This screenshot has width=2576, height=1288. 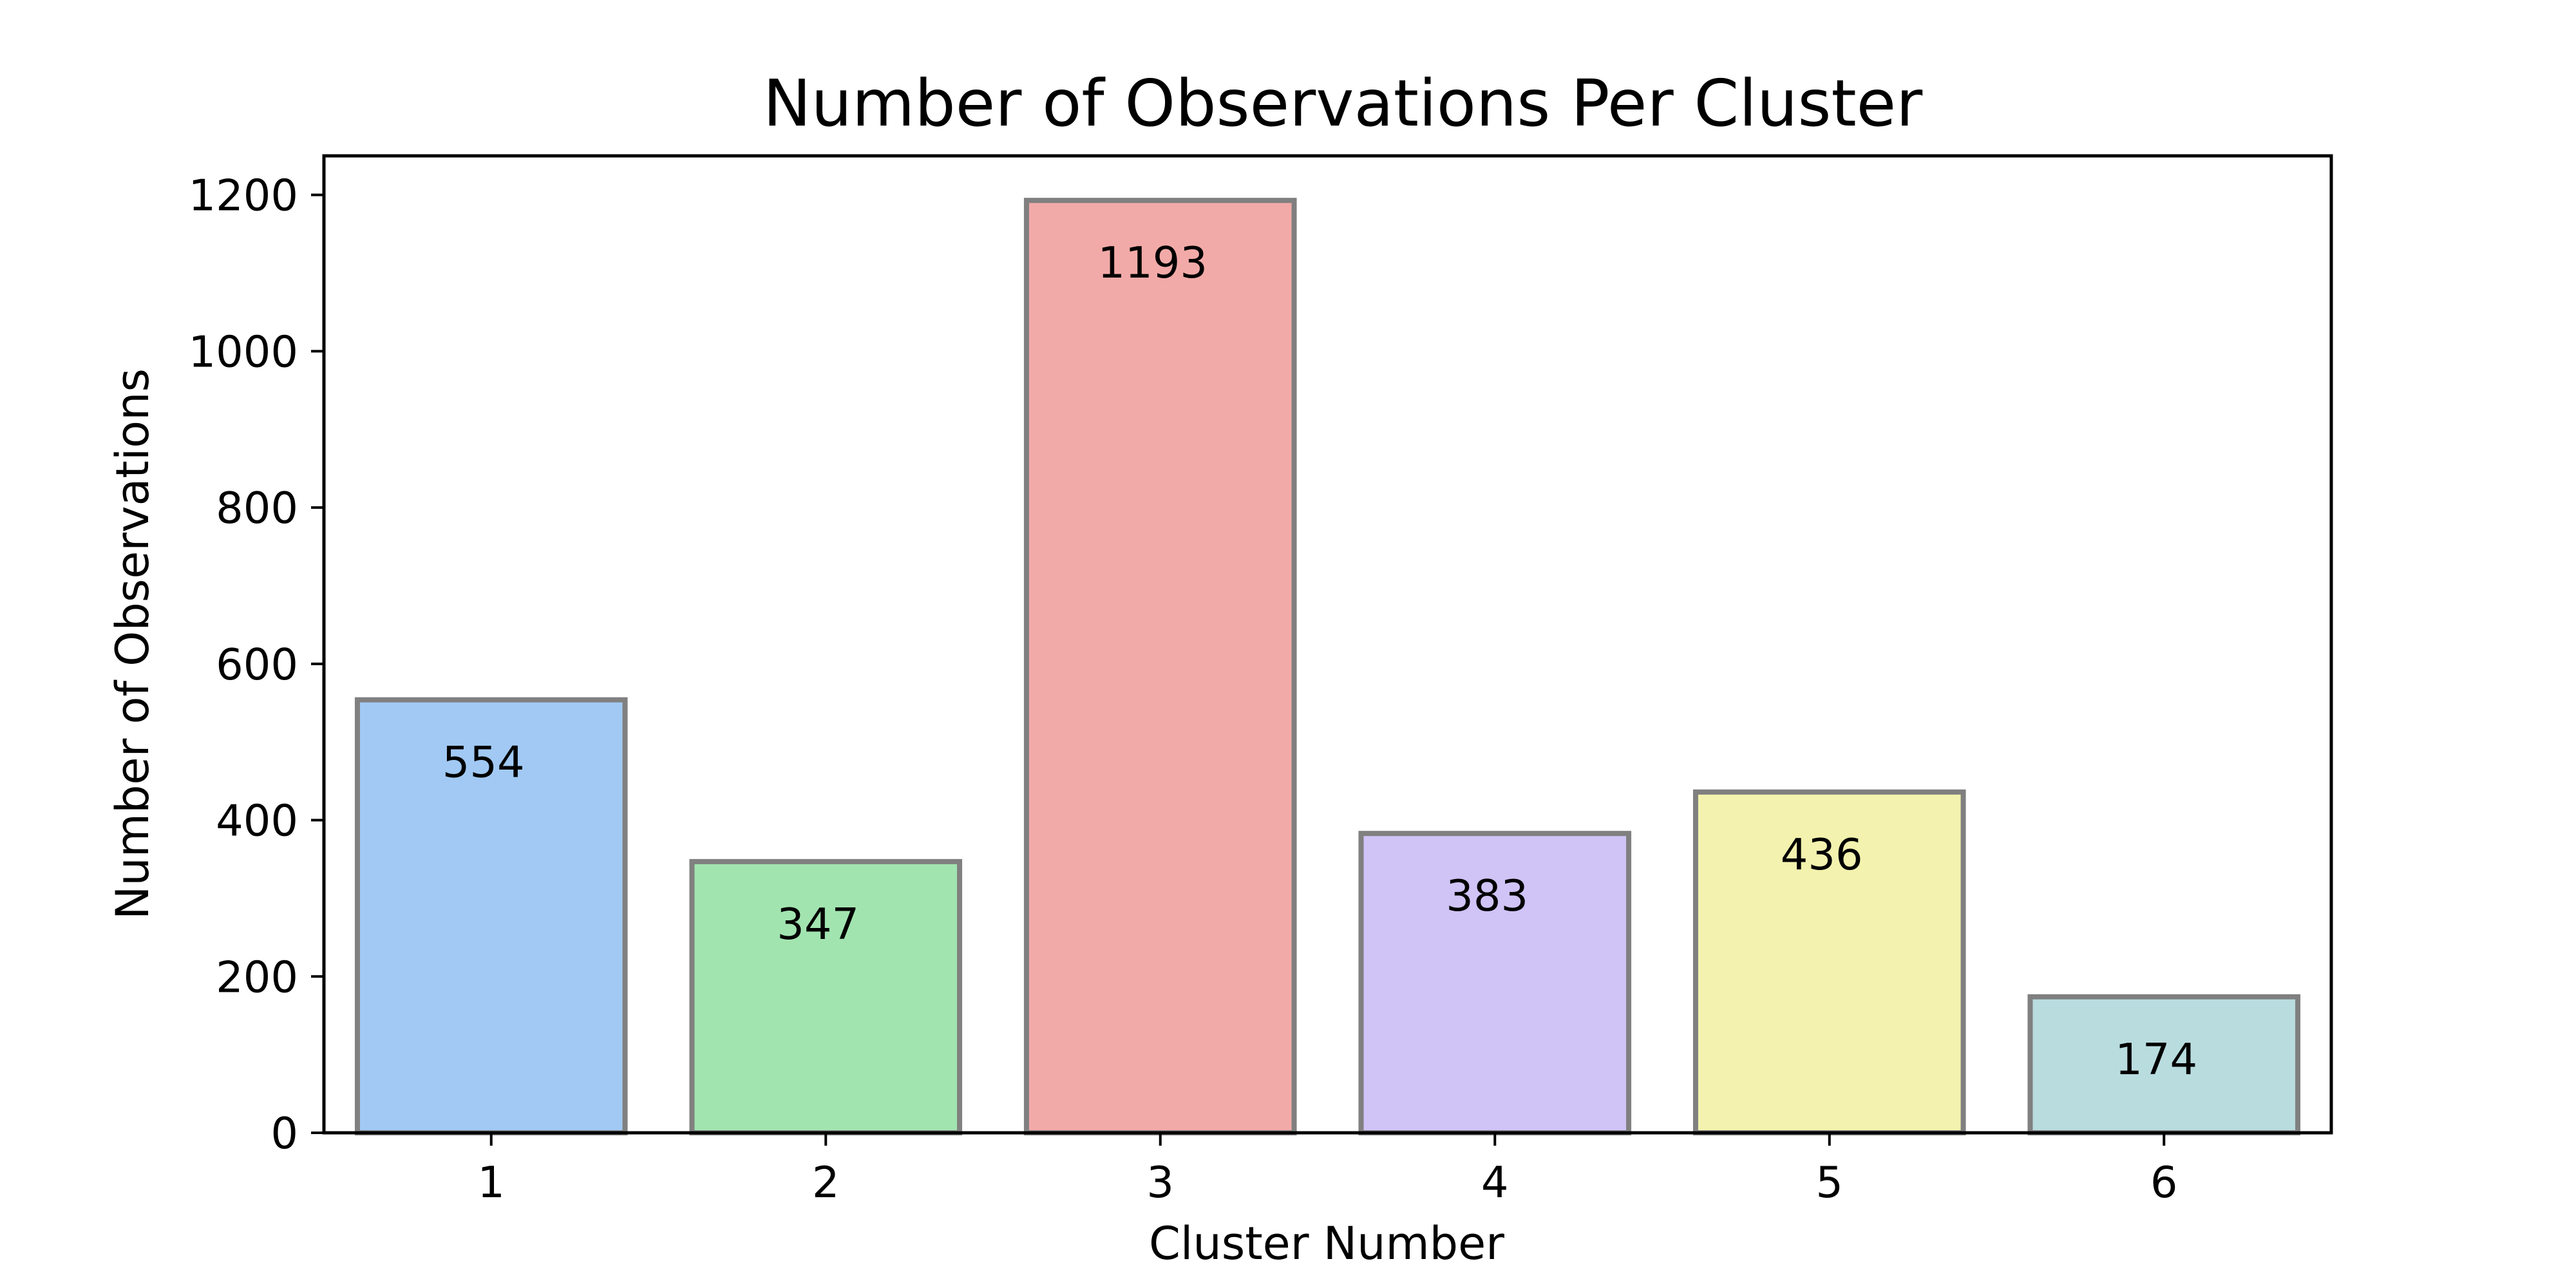 I want to click on data-label-cluster-1: 554, so click(x=483, y=762).